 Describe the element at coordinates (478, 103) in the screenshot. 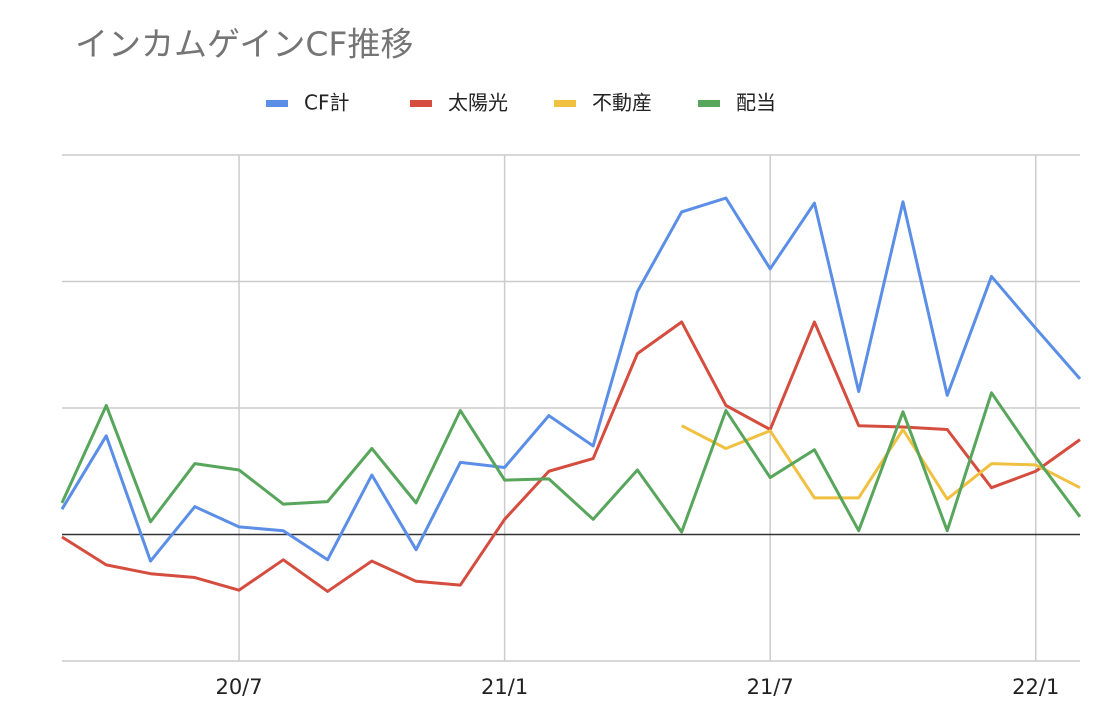

I see `legend-label: 太陽光` at that location.